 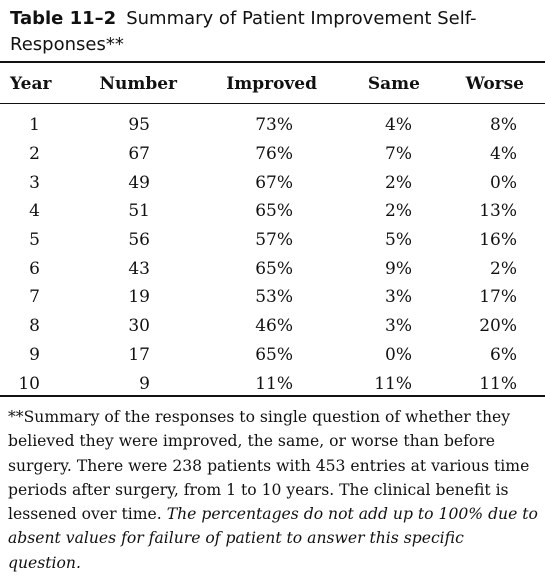 I want to click on table-cell: 17%, so click(x=498, y=297).